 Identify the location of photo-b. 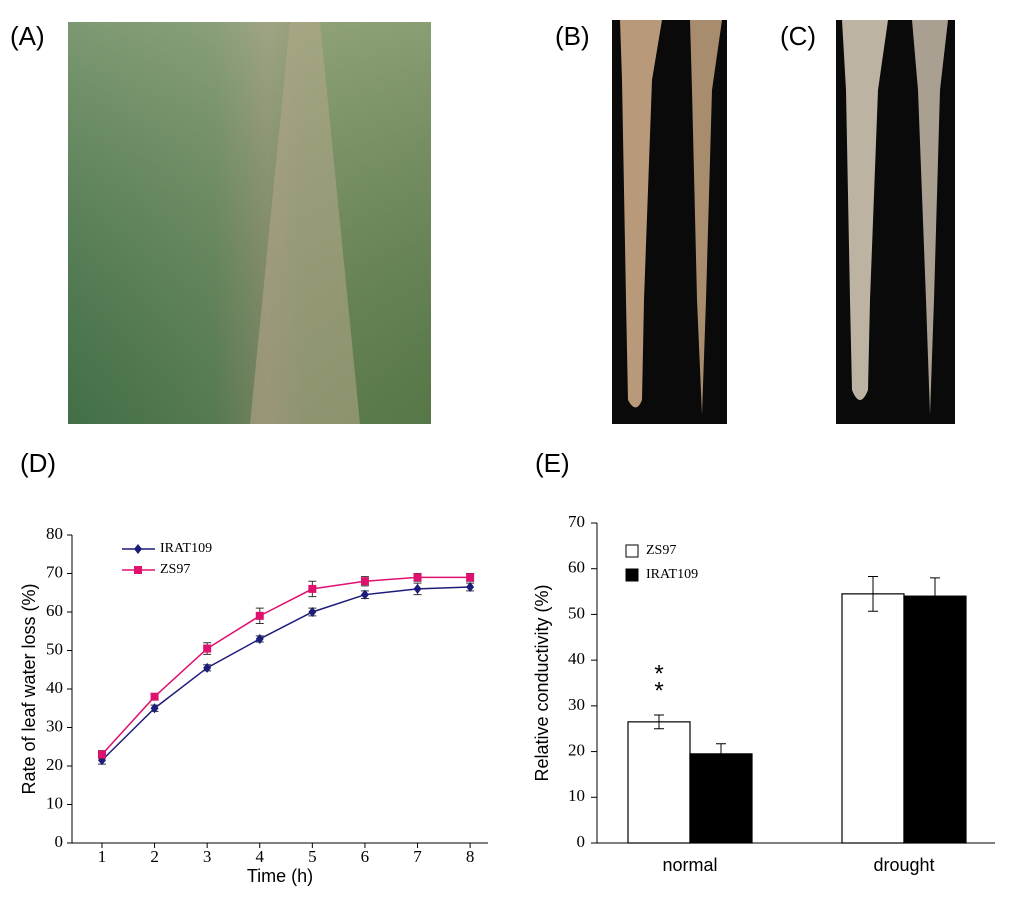
(669, 222).